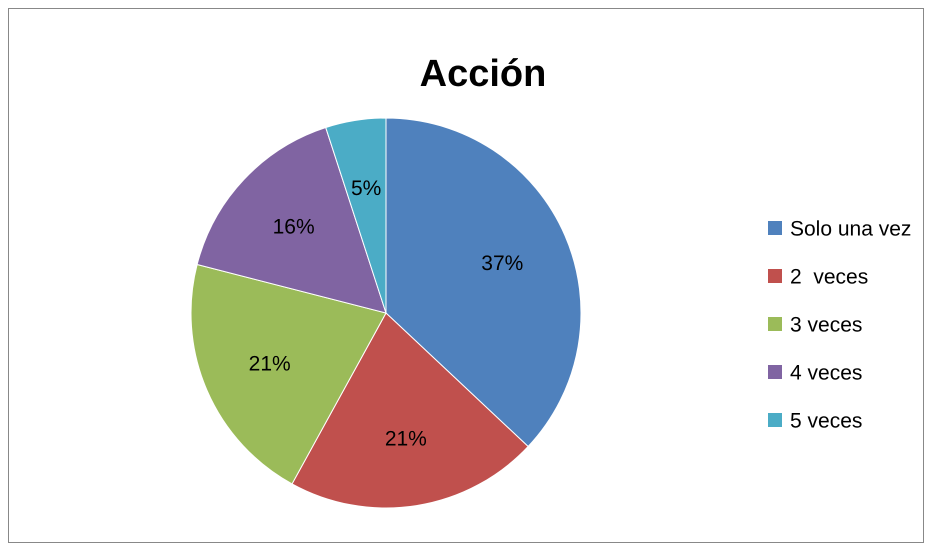  Describe the element at coordinates (826, 420) in the screenshot. I see `legend-label: 5 veces` at that location.